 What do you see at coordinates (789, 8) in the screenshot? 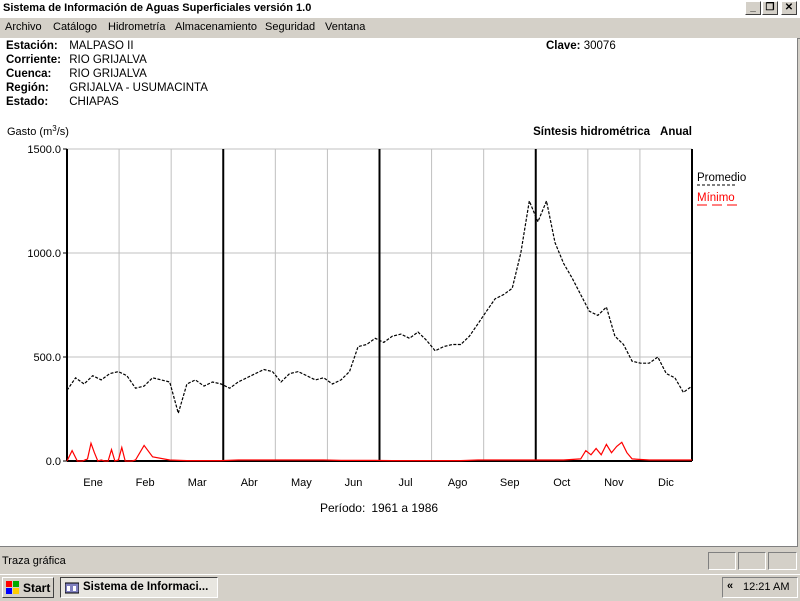
I see `close-icon: ✕` at bounding box center [789, 8].